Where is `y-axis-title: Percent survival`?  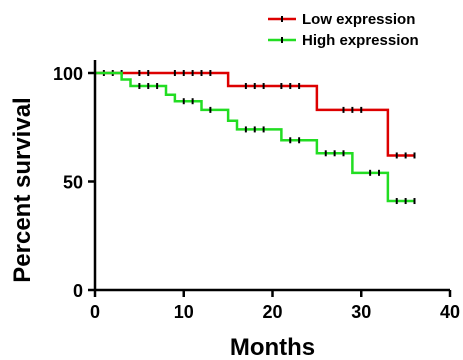
y-axis-title: Percent survival is located at coordinates (22, 189).